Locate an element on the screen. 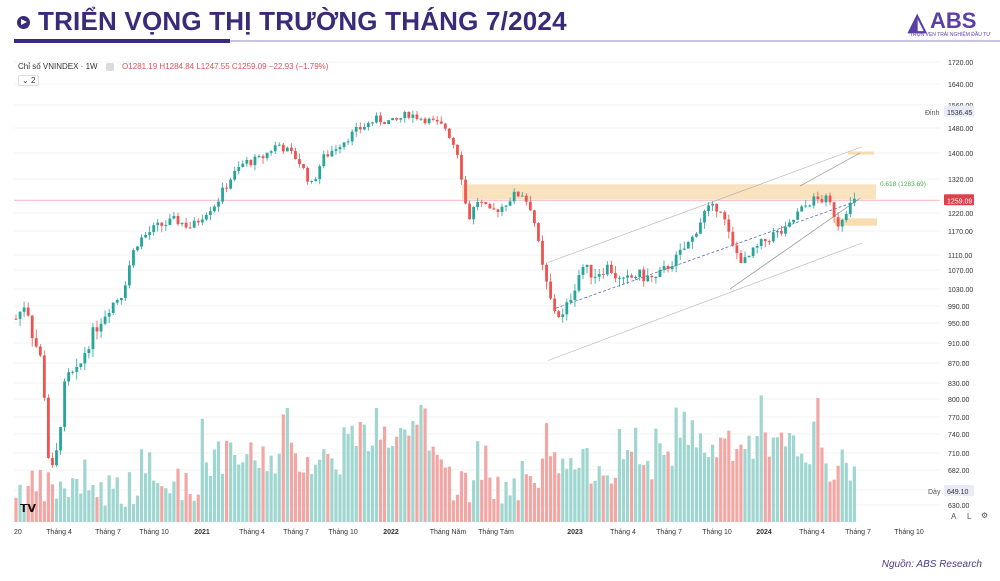 The image size is (1000, 581). play-bullet-icon is located at coordinates (23, 22).